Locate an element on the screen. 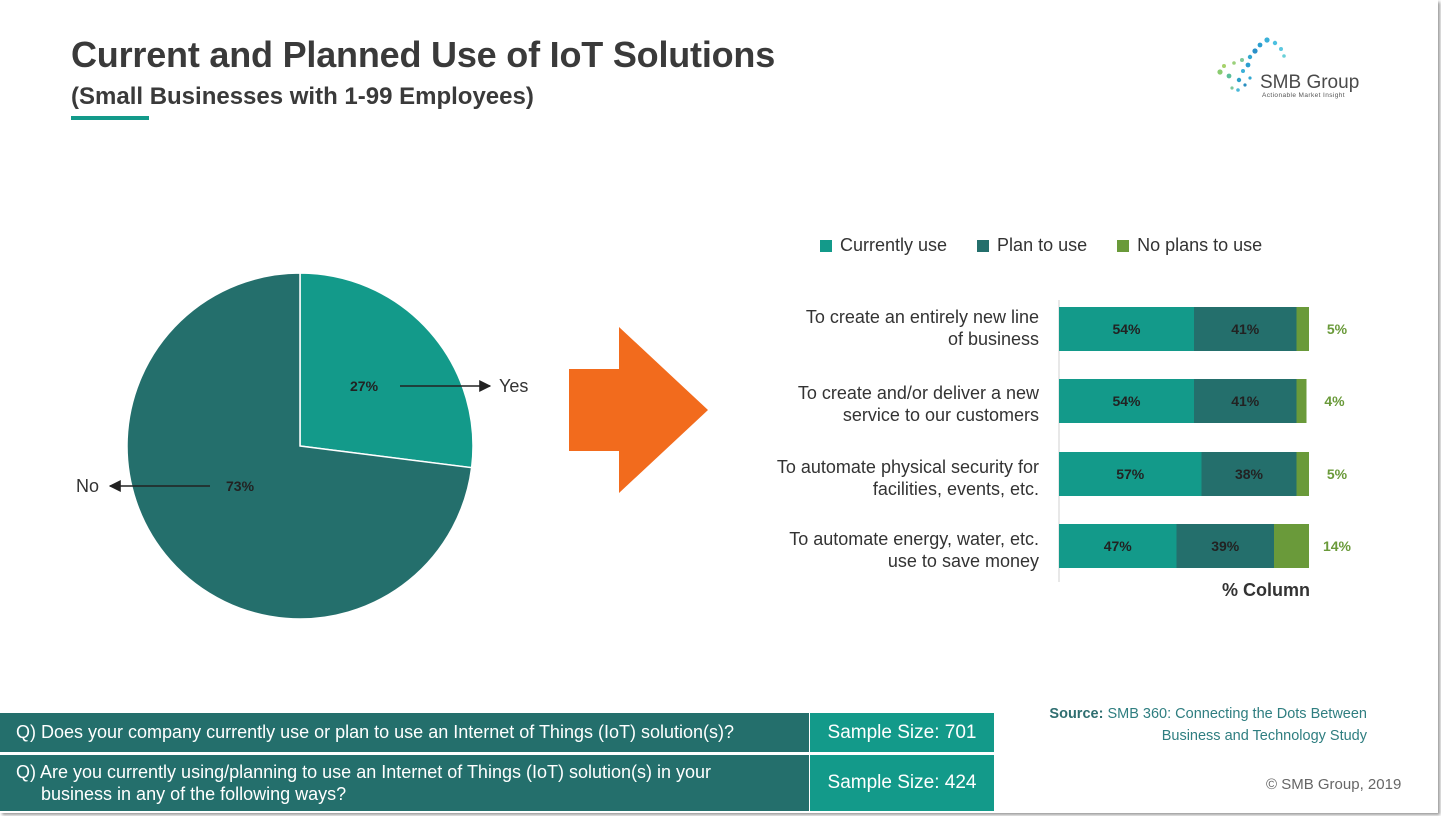  copyright: © SMB Group, 2019 is located at coordinates (1334, 784).